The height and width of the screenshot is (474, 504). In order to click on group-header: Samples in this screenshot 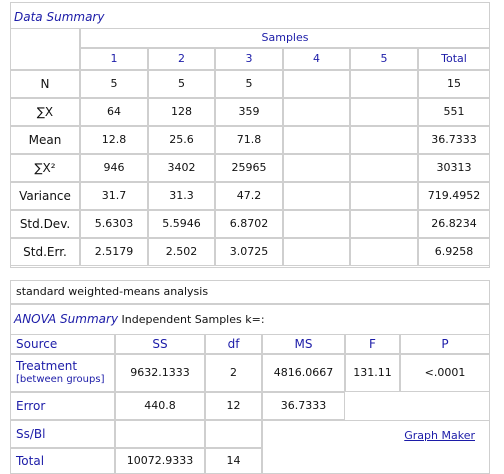, I will do `click(285, 38)`.